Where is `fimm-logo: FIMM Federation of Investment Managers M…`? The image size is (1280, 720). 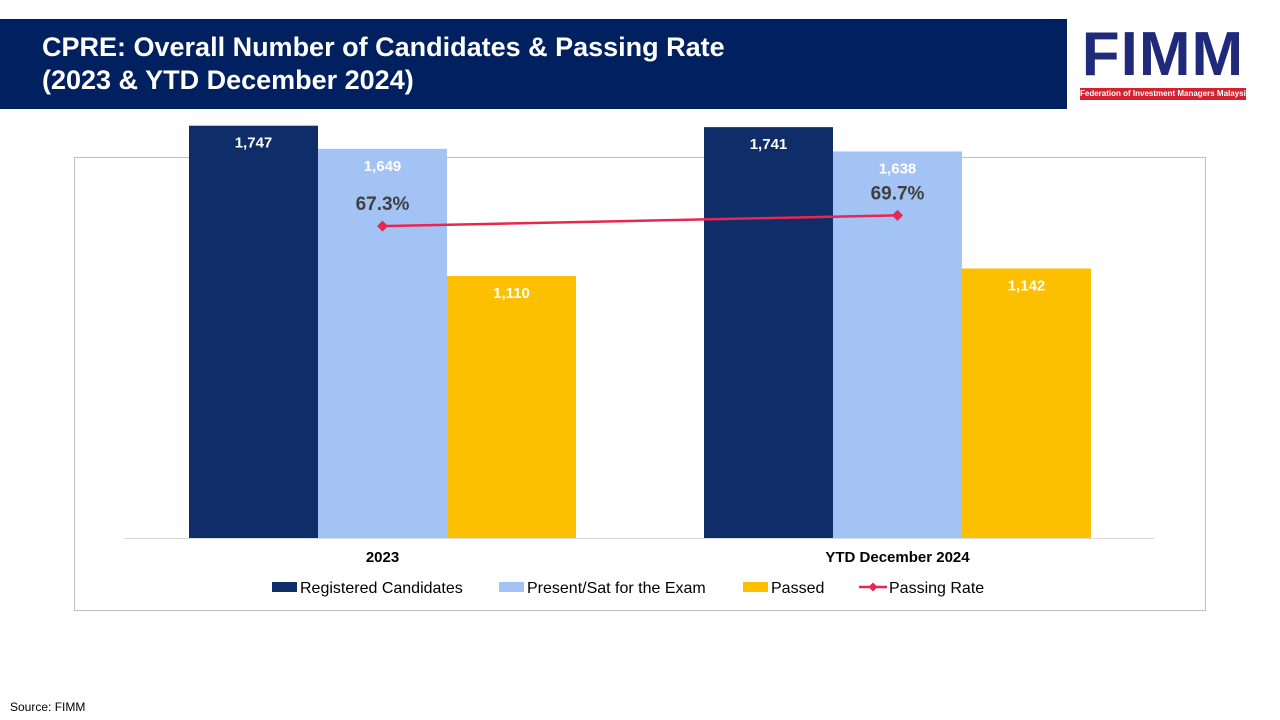
fimm-logo: FIMM Federation of Investment Managers M… is located at coordinates (1163, 60).